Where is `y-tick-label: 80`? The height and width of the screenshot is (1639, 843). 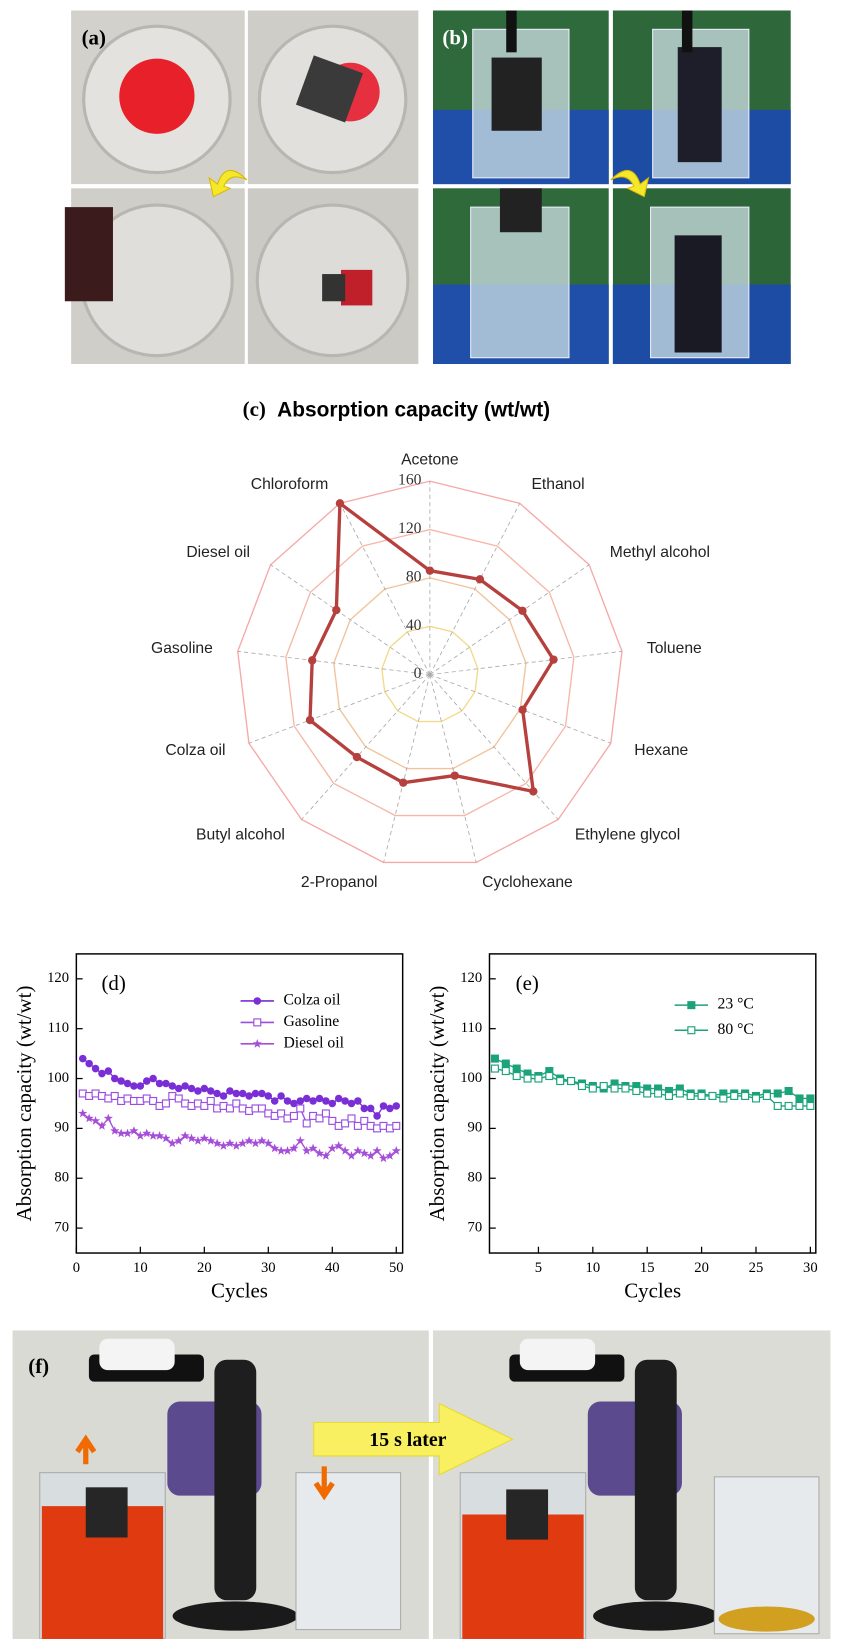 y-tick-label: 80 is located at coordinates (61, 1178).